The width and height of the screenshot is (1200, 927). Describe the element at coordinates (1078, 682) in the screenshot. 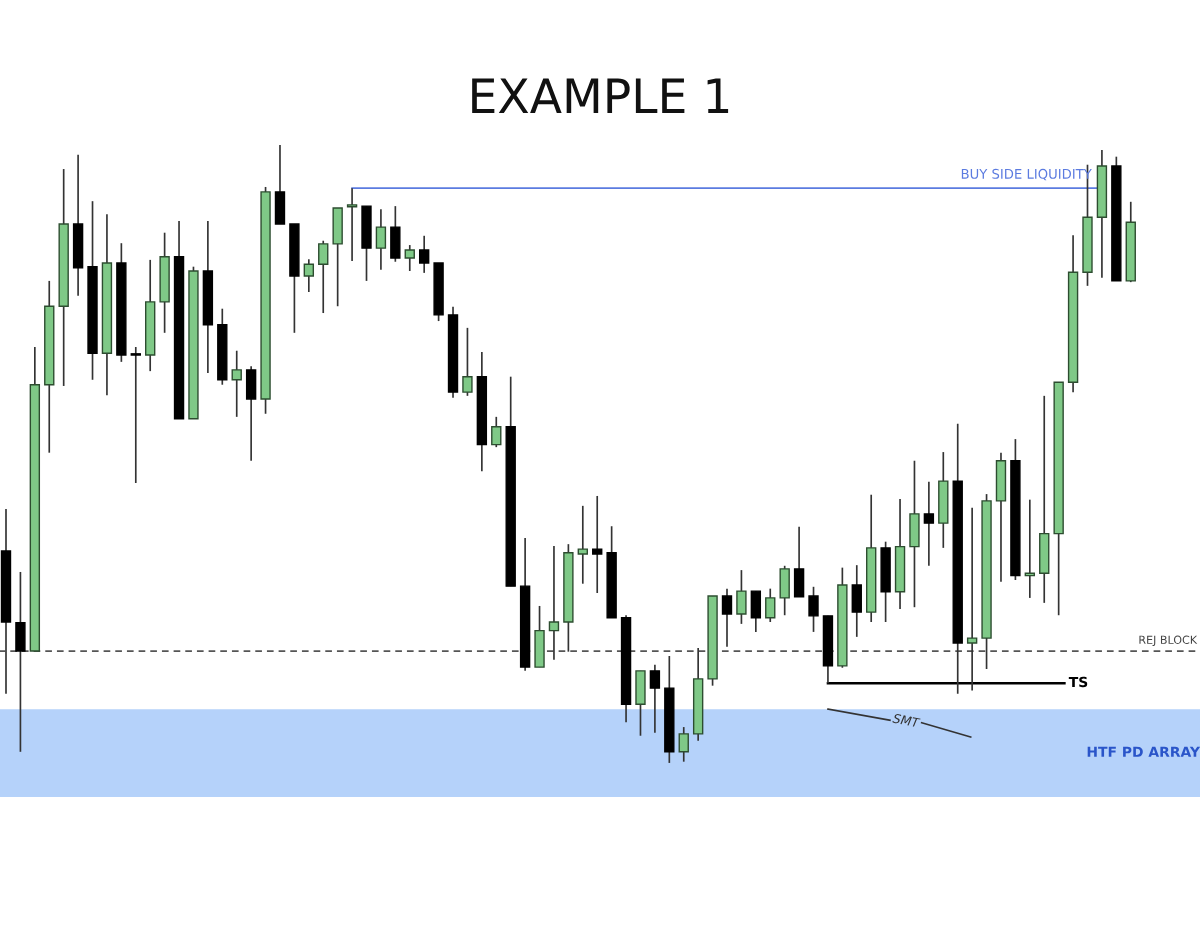

I see `ref-line-label: TS` at that location.